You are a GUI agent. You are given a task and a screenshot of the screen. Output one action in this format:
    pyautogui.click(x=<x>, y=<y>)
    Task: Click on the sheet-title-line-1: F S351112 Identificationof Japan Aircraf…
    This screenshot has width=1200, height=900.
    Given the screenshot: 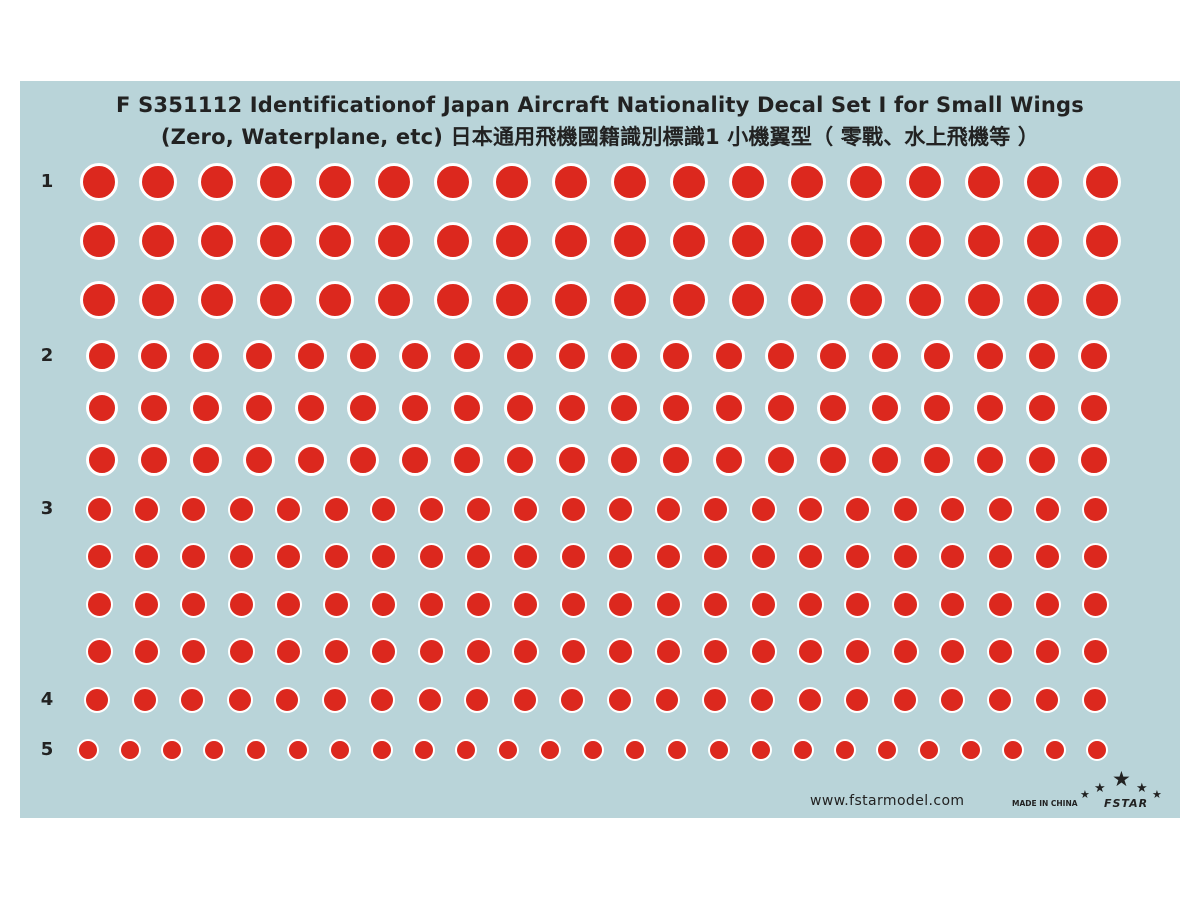 What is the action you would take?
    pyautogui.click(x=600, y=105)
    